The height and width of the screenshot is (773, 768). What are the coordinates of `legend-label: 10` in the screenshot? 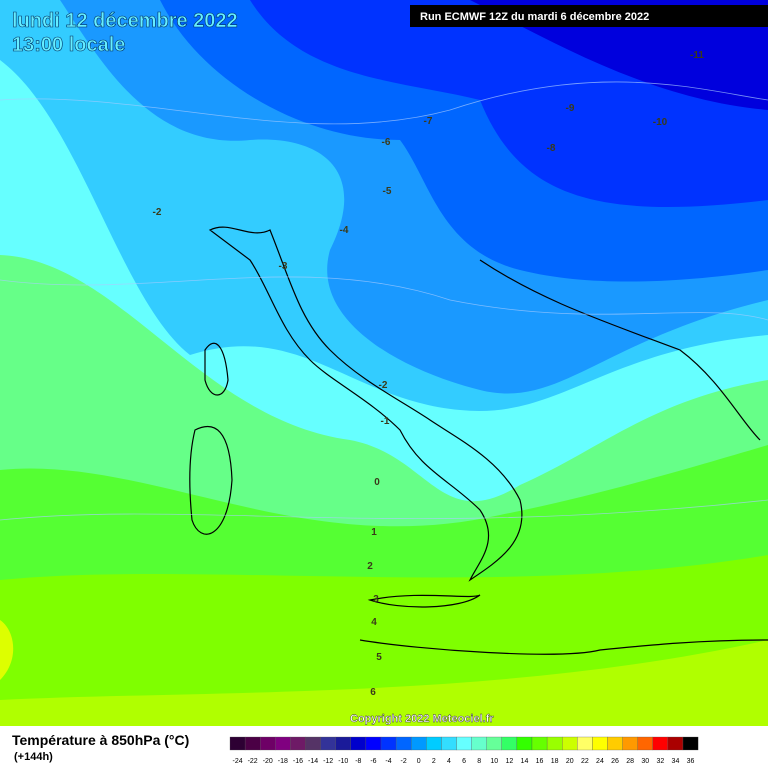 It's located at (494, 761).